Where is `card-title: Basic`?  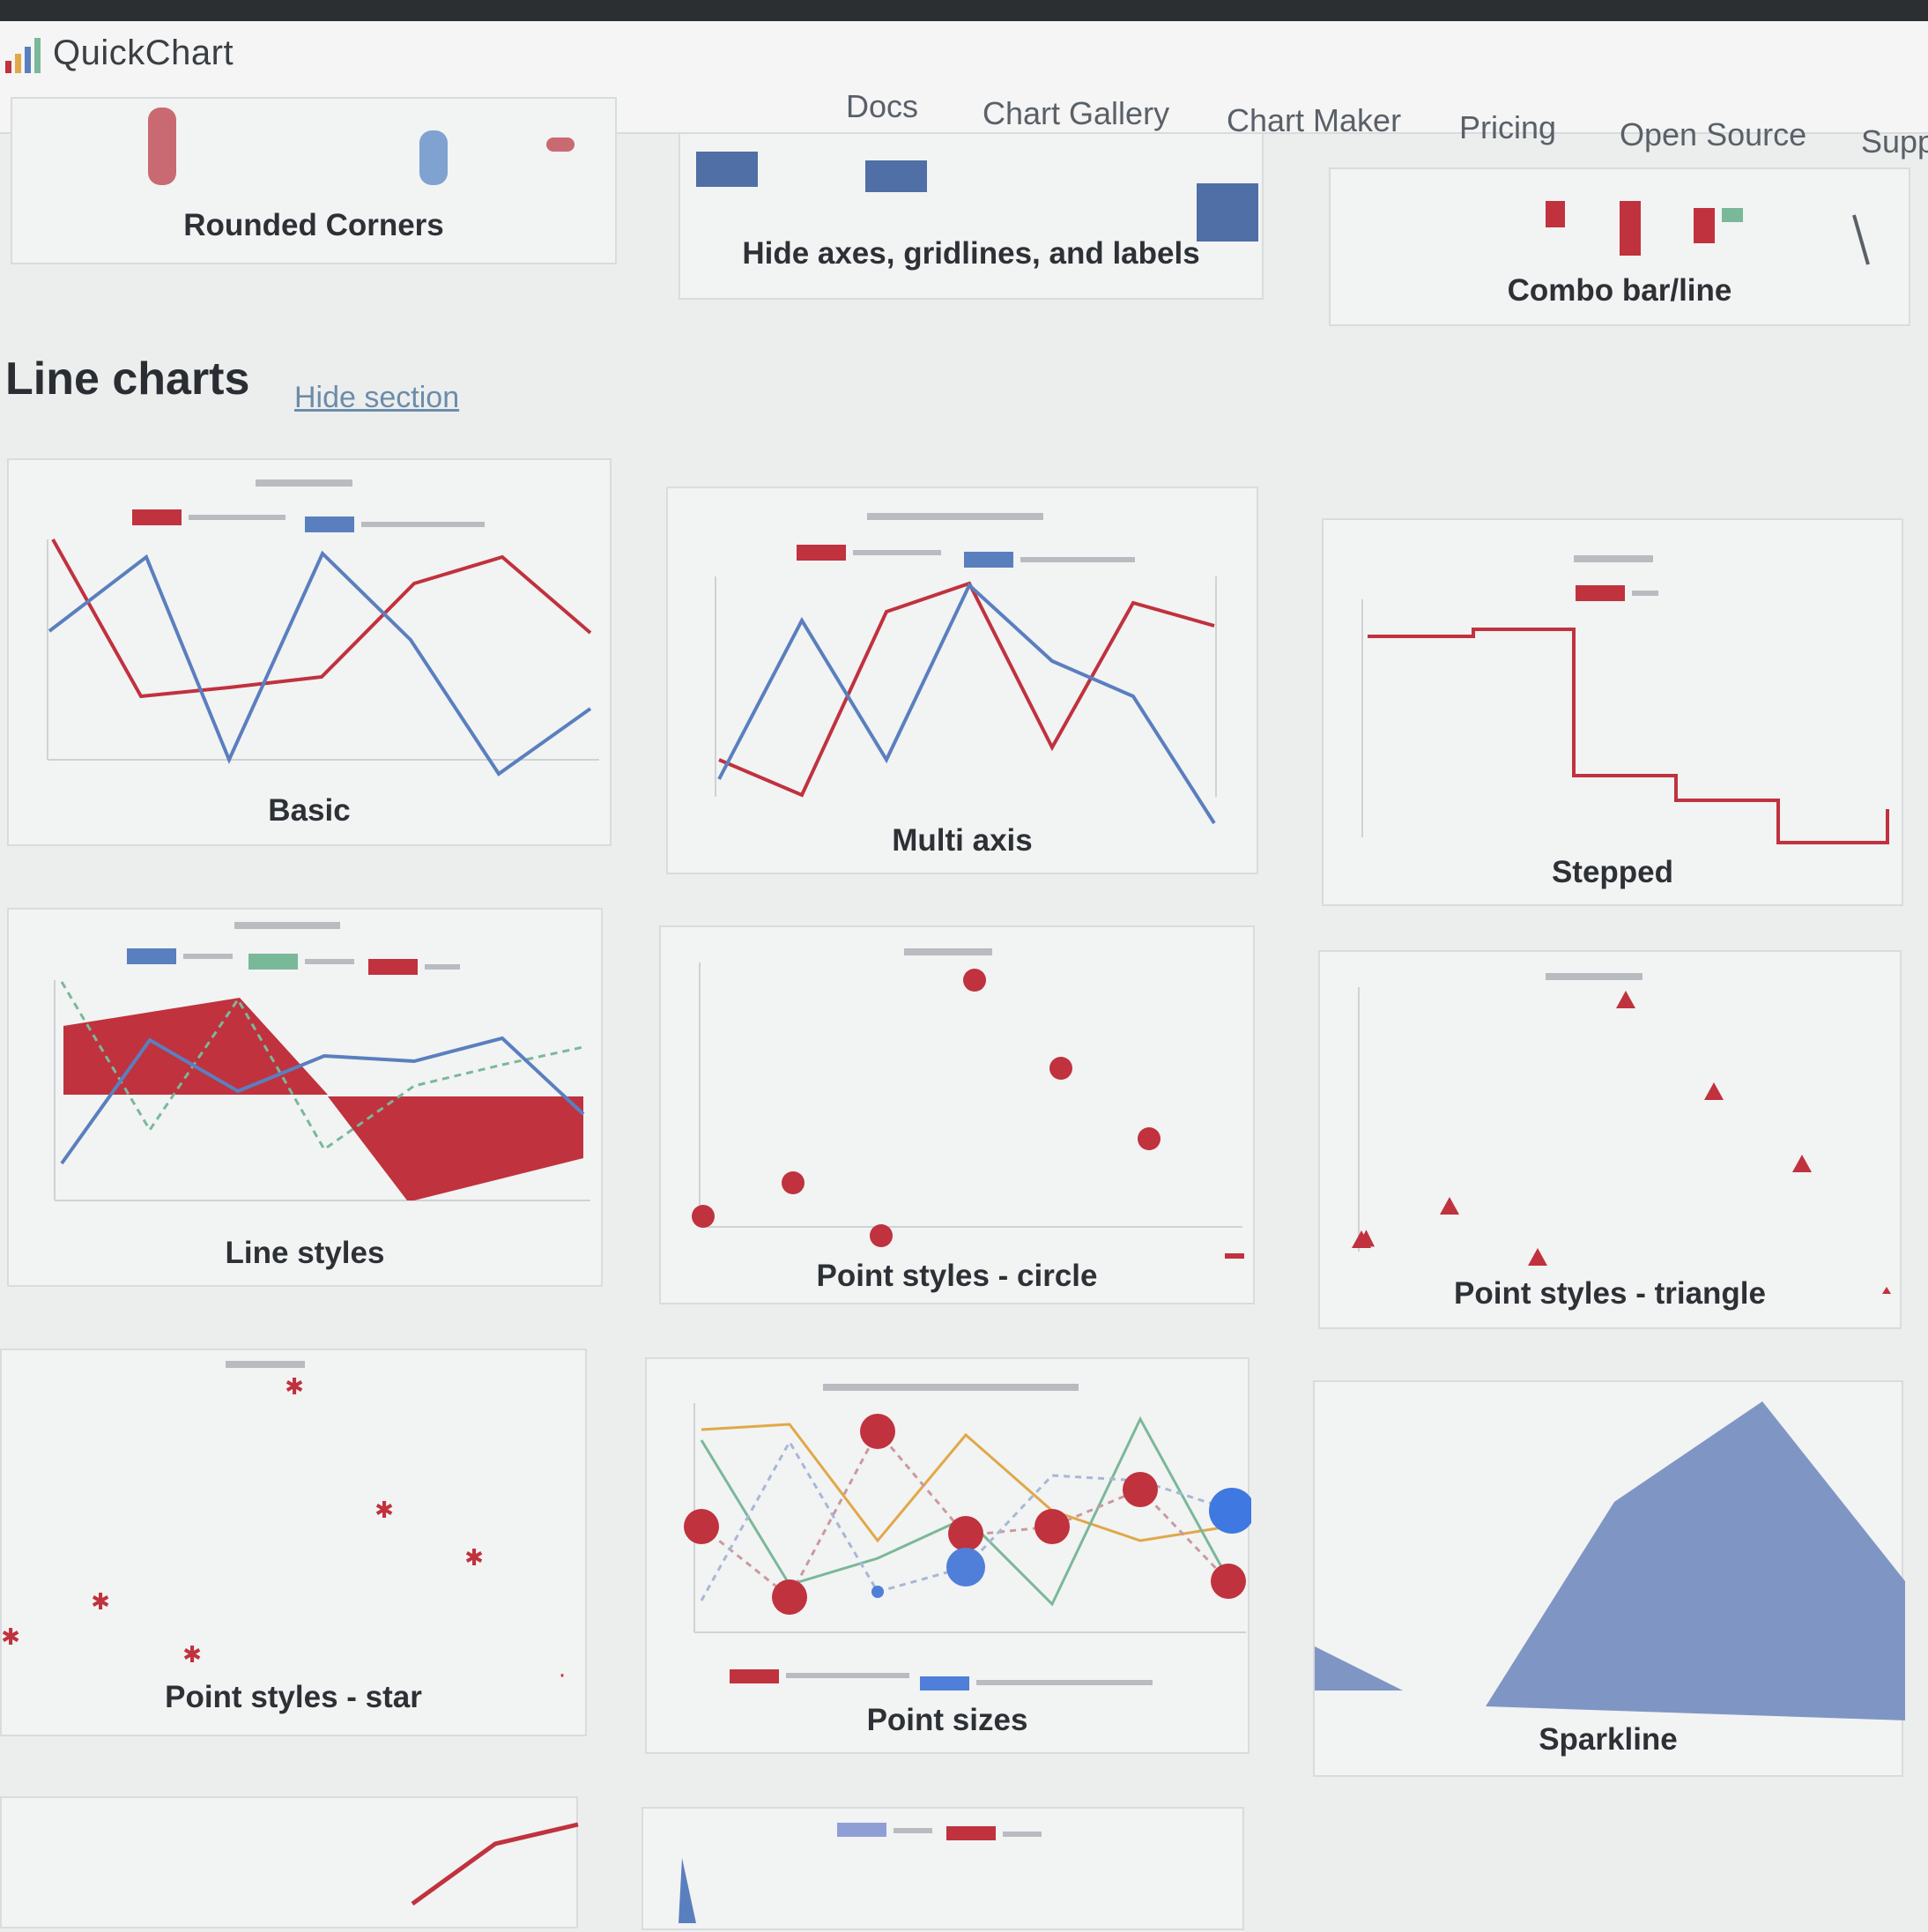
card-title: Basic is located at coordinates (309, 810).